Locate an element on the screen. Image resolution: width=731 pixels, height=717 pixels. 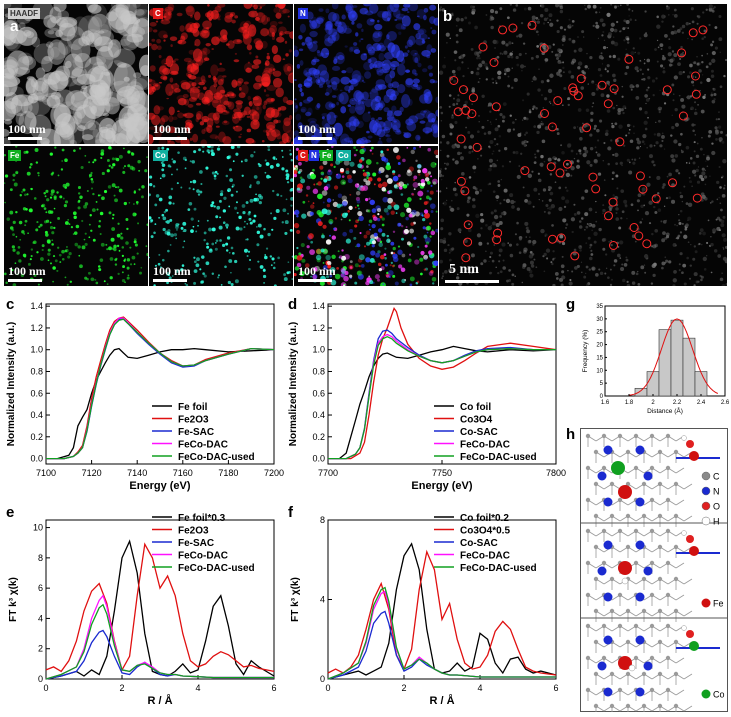
y-tick-label: 4 is located at coordinates (40, 618).